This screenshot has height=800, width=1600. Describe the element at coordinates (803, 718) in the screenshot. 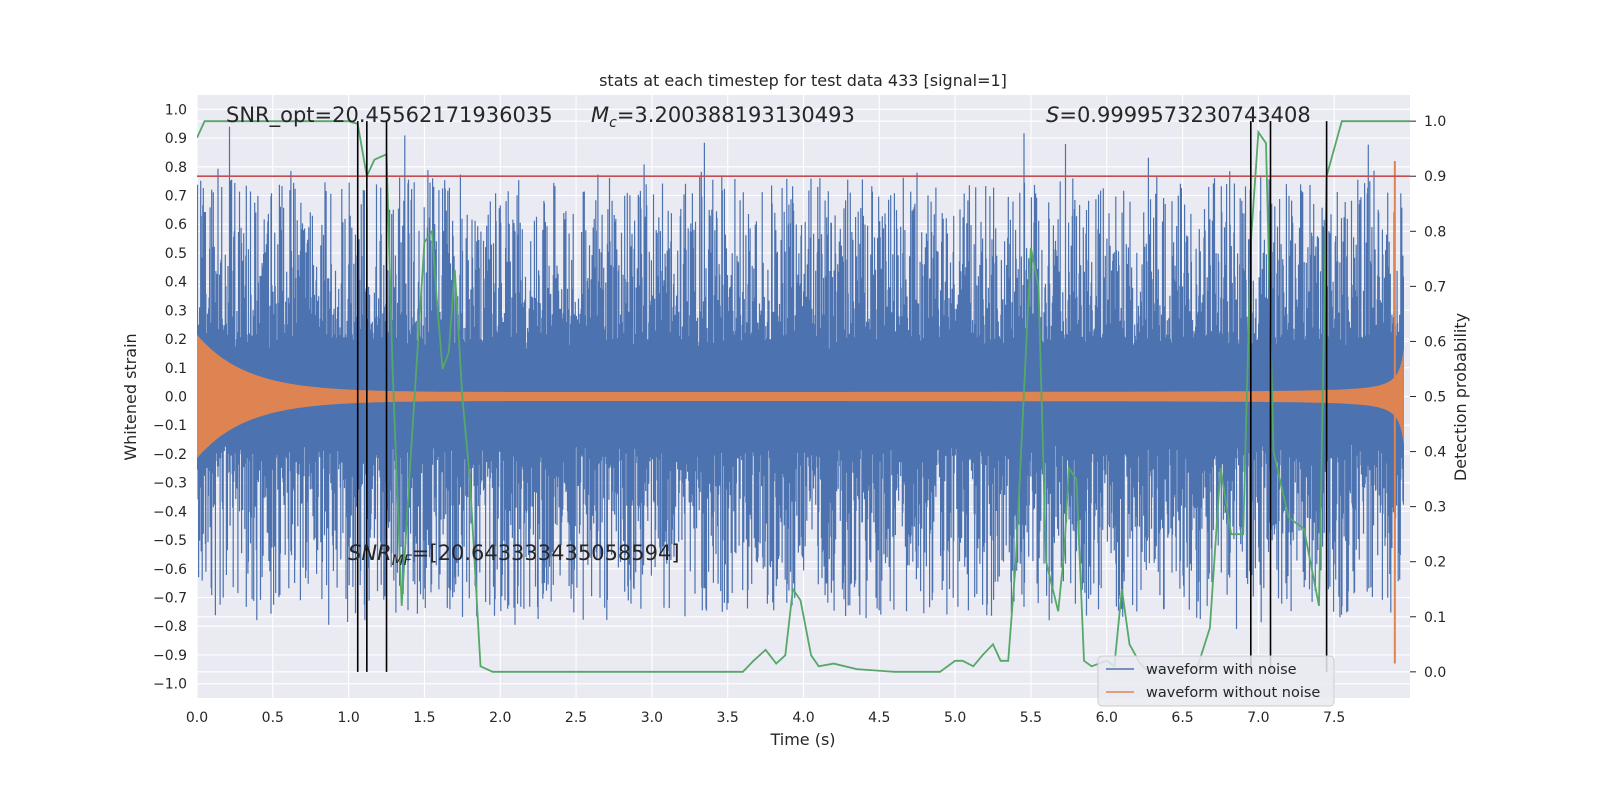

I see `x-tick-label: 4.0` at that location.